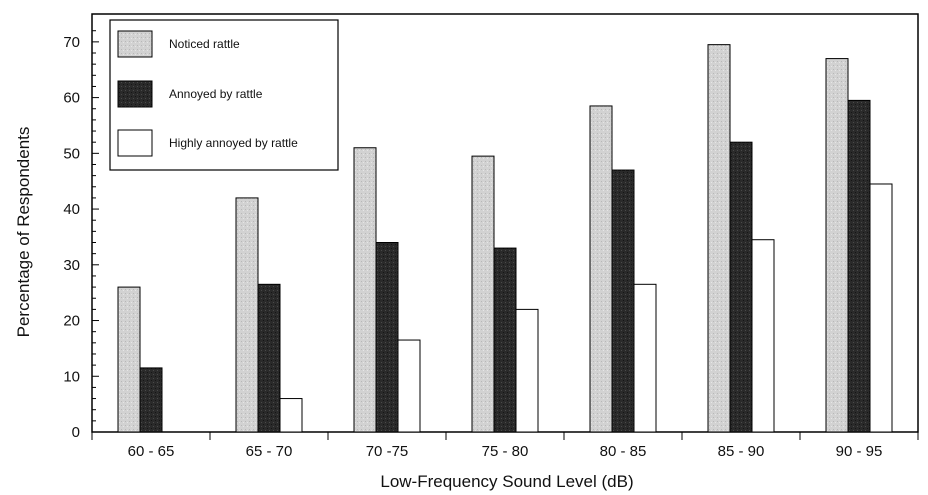 Image resolution: width=928 pixels, height=495 pixels. I want to click on y-tick-label: 50, so click(71, 153).